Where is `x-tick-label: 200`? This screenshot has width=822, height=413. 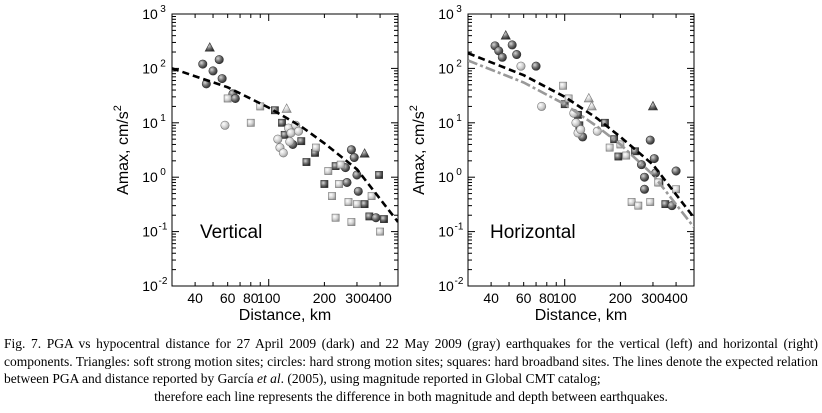 x-tick-label: 200 is located at coordinates (621, 298).